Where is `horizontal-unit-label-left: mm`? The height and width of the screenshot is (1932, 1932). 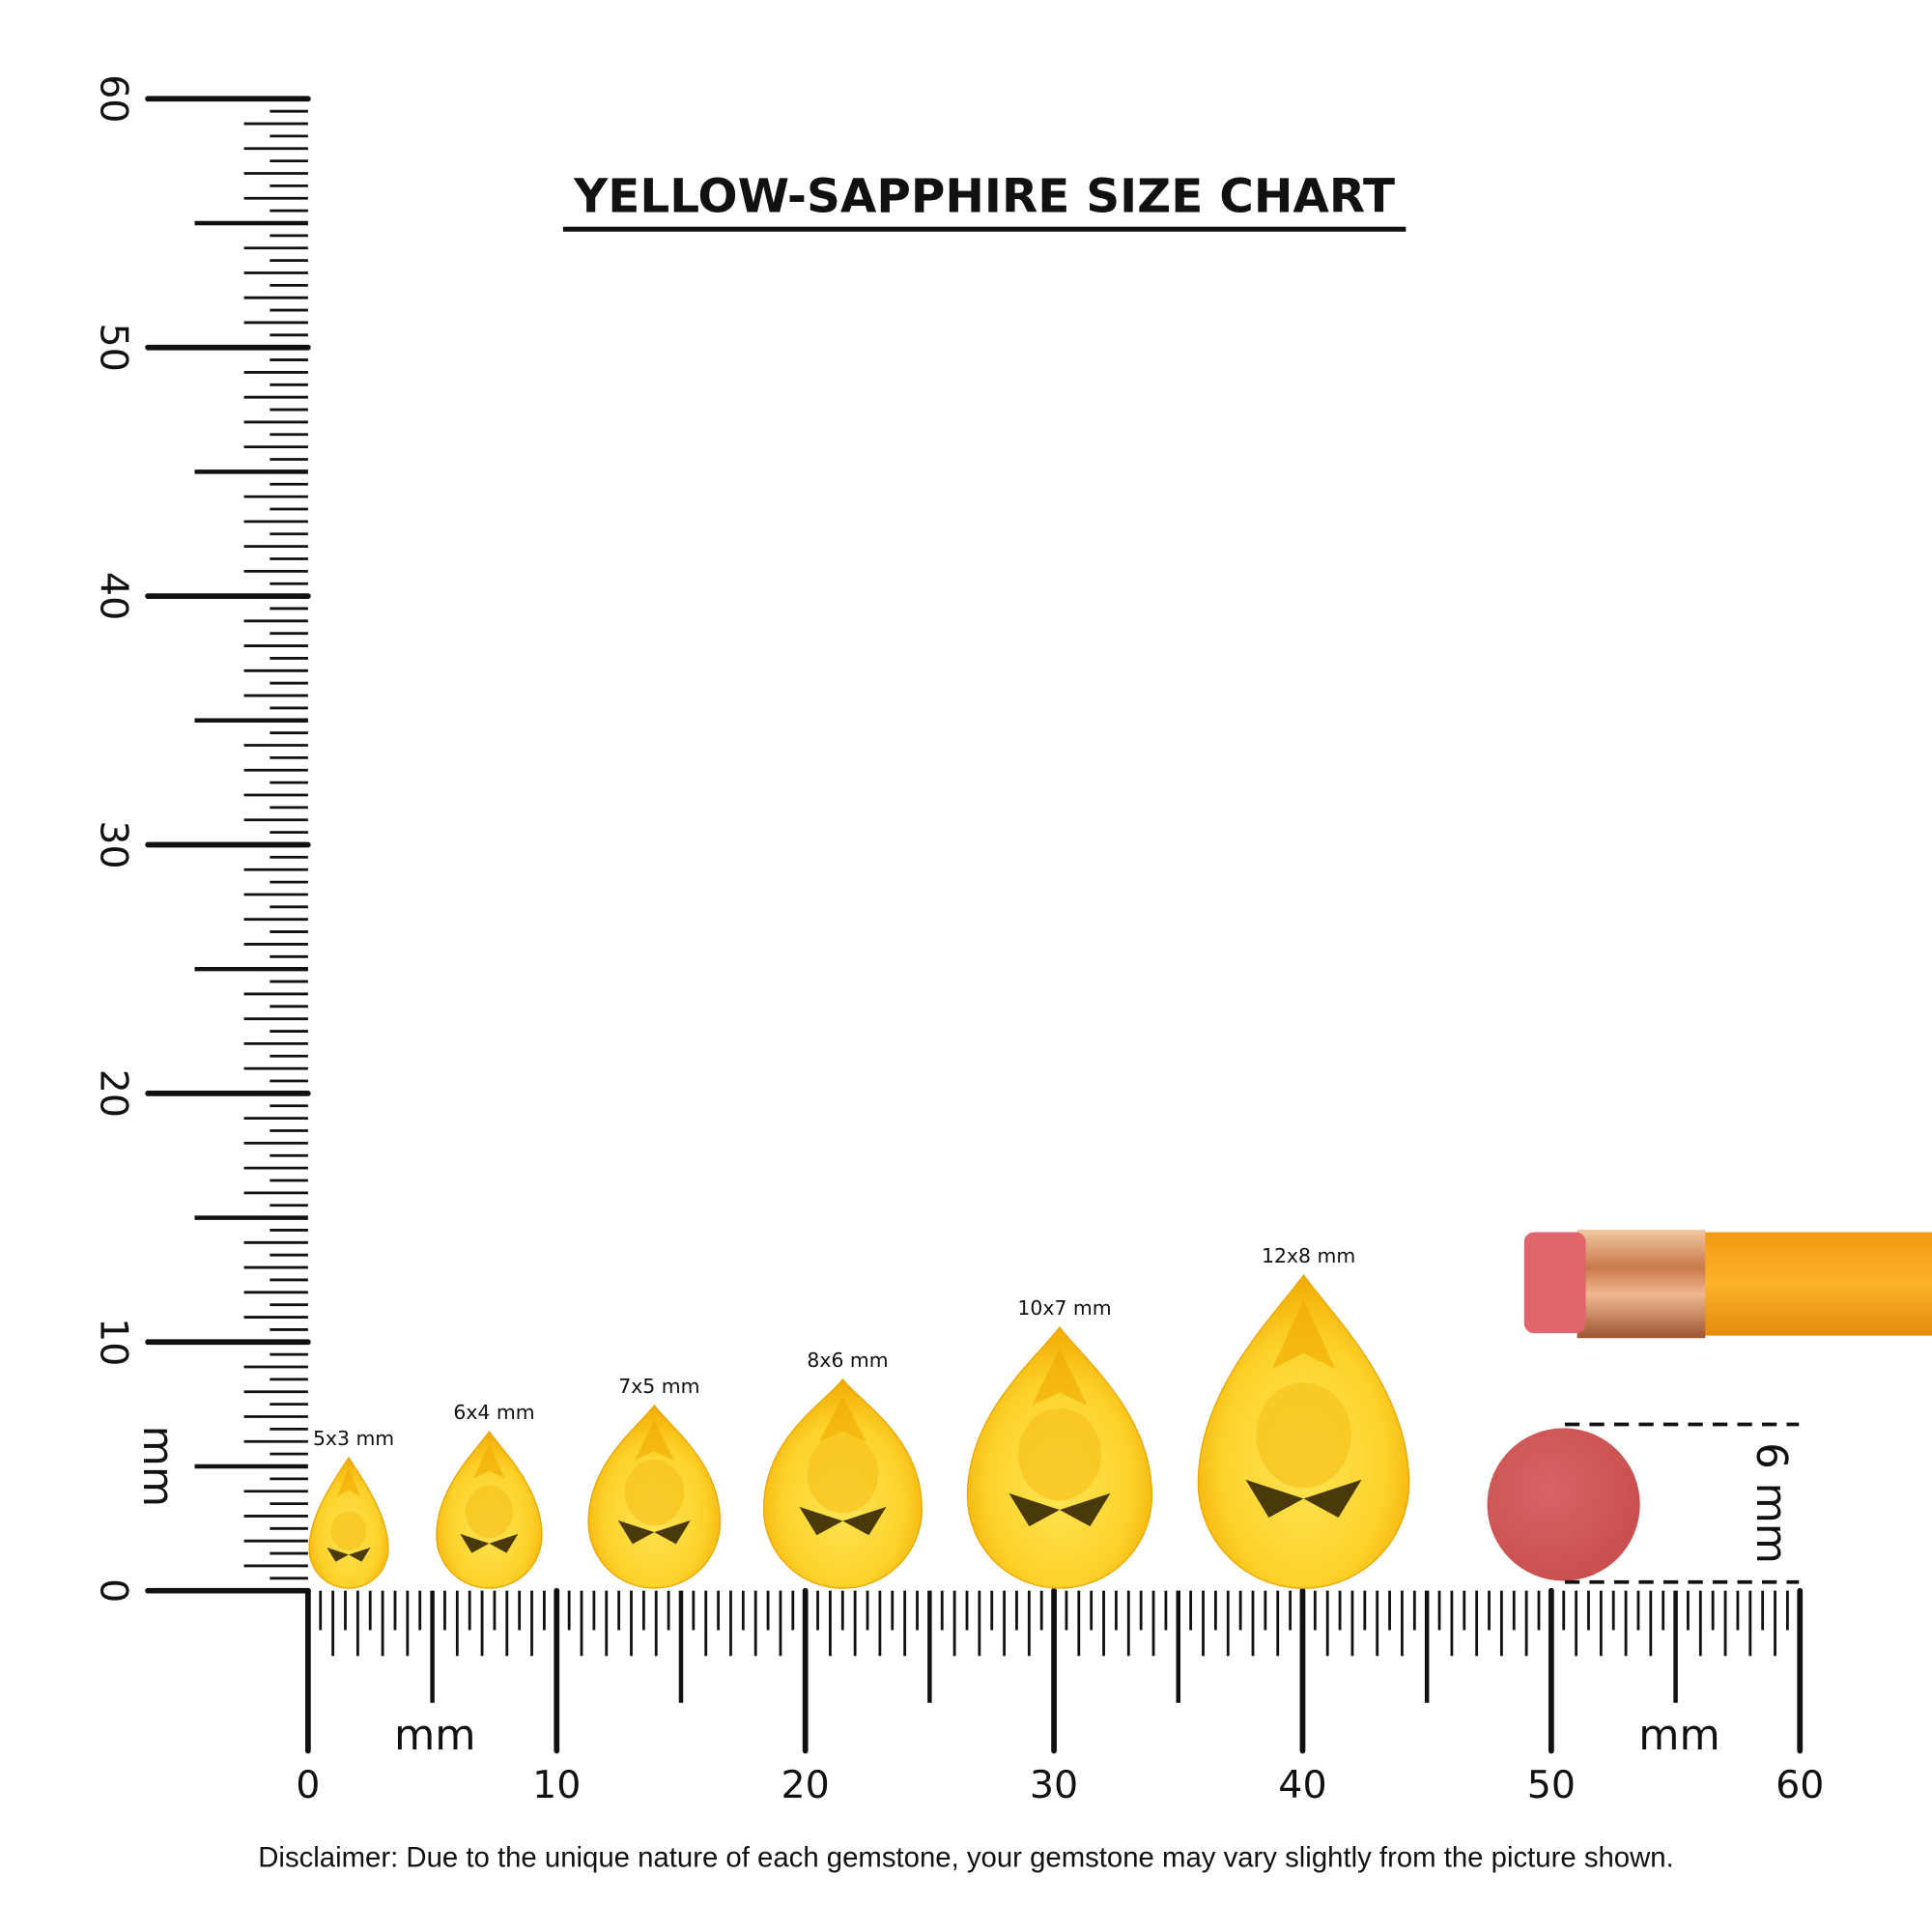
horizontal-unit-label-left: mm is located at coordinates (434, 1736).